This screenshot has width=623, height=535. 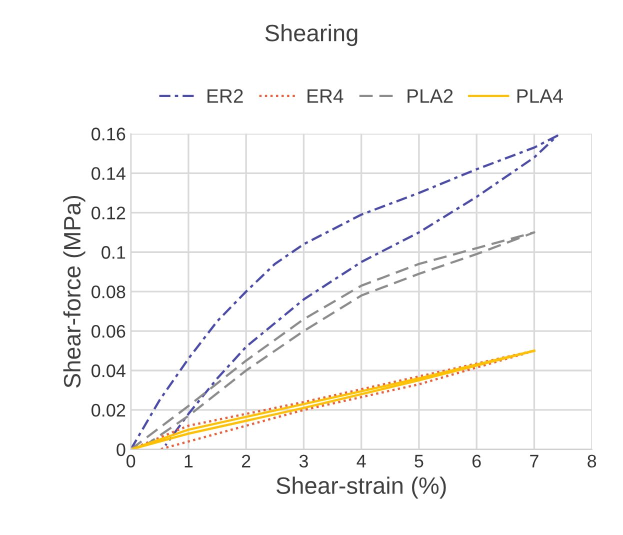 I want to click on chart-title: Shearing, so click(x=311, y=35).